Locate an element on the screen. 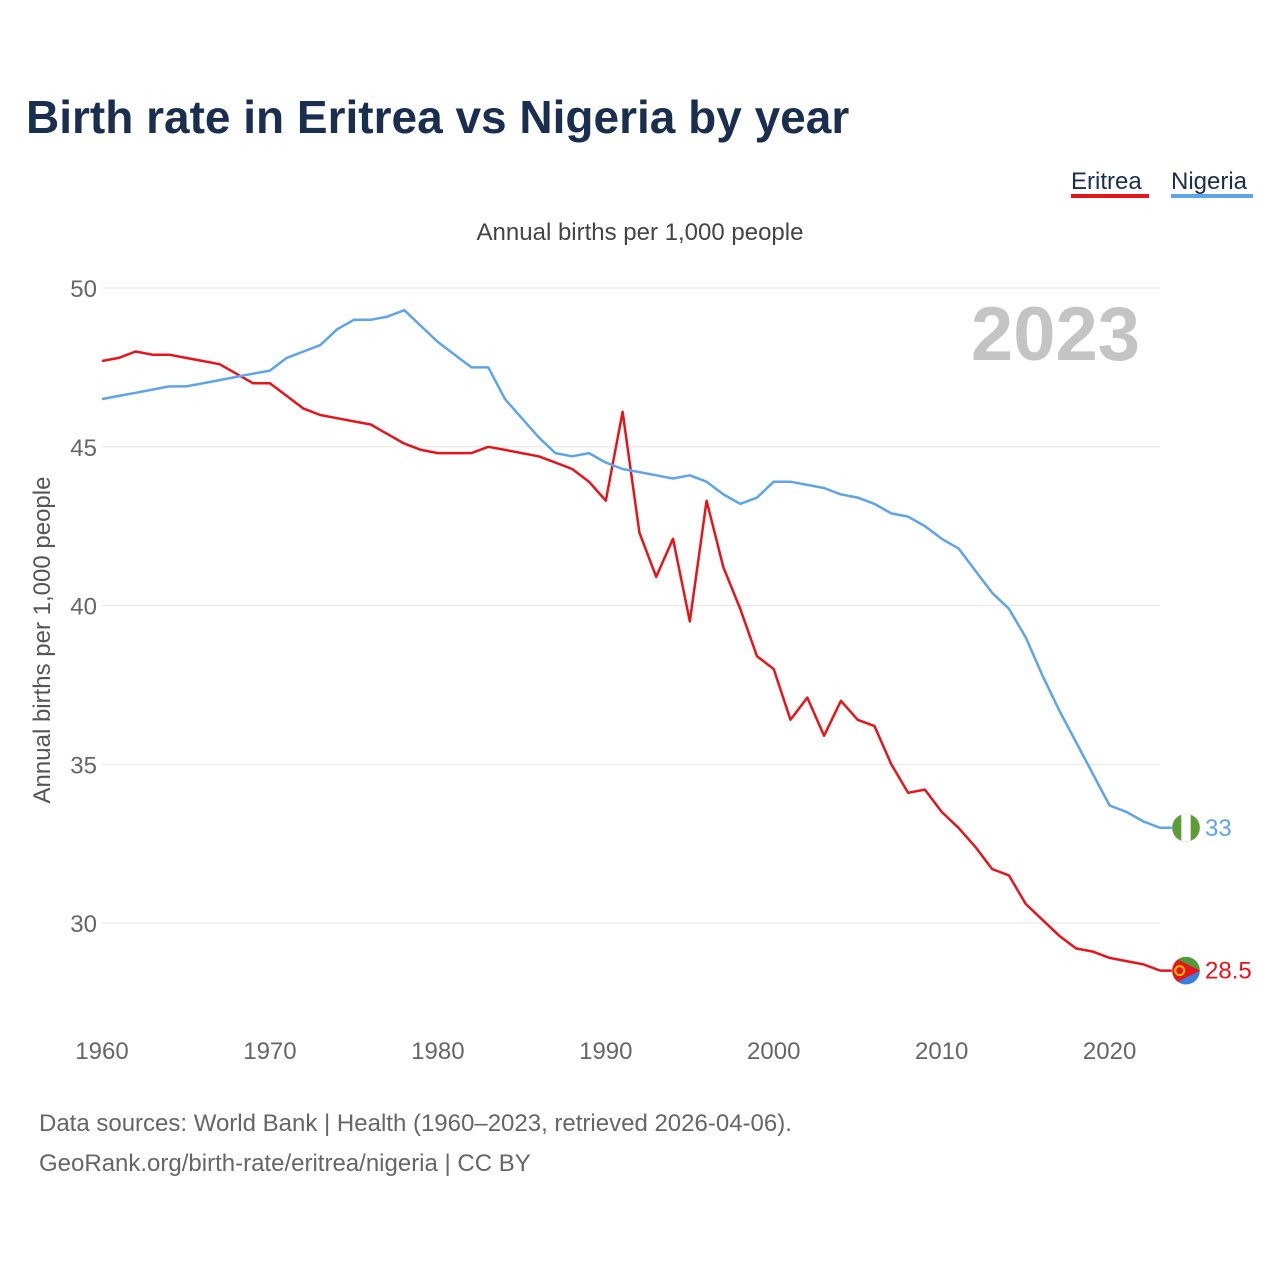 This screenshot has width=1280, height=1280. y-axis-label: Annual births per 1,000 people is located at coordinates (42, 640).